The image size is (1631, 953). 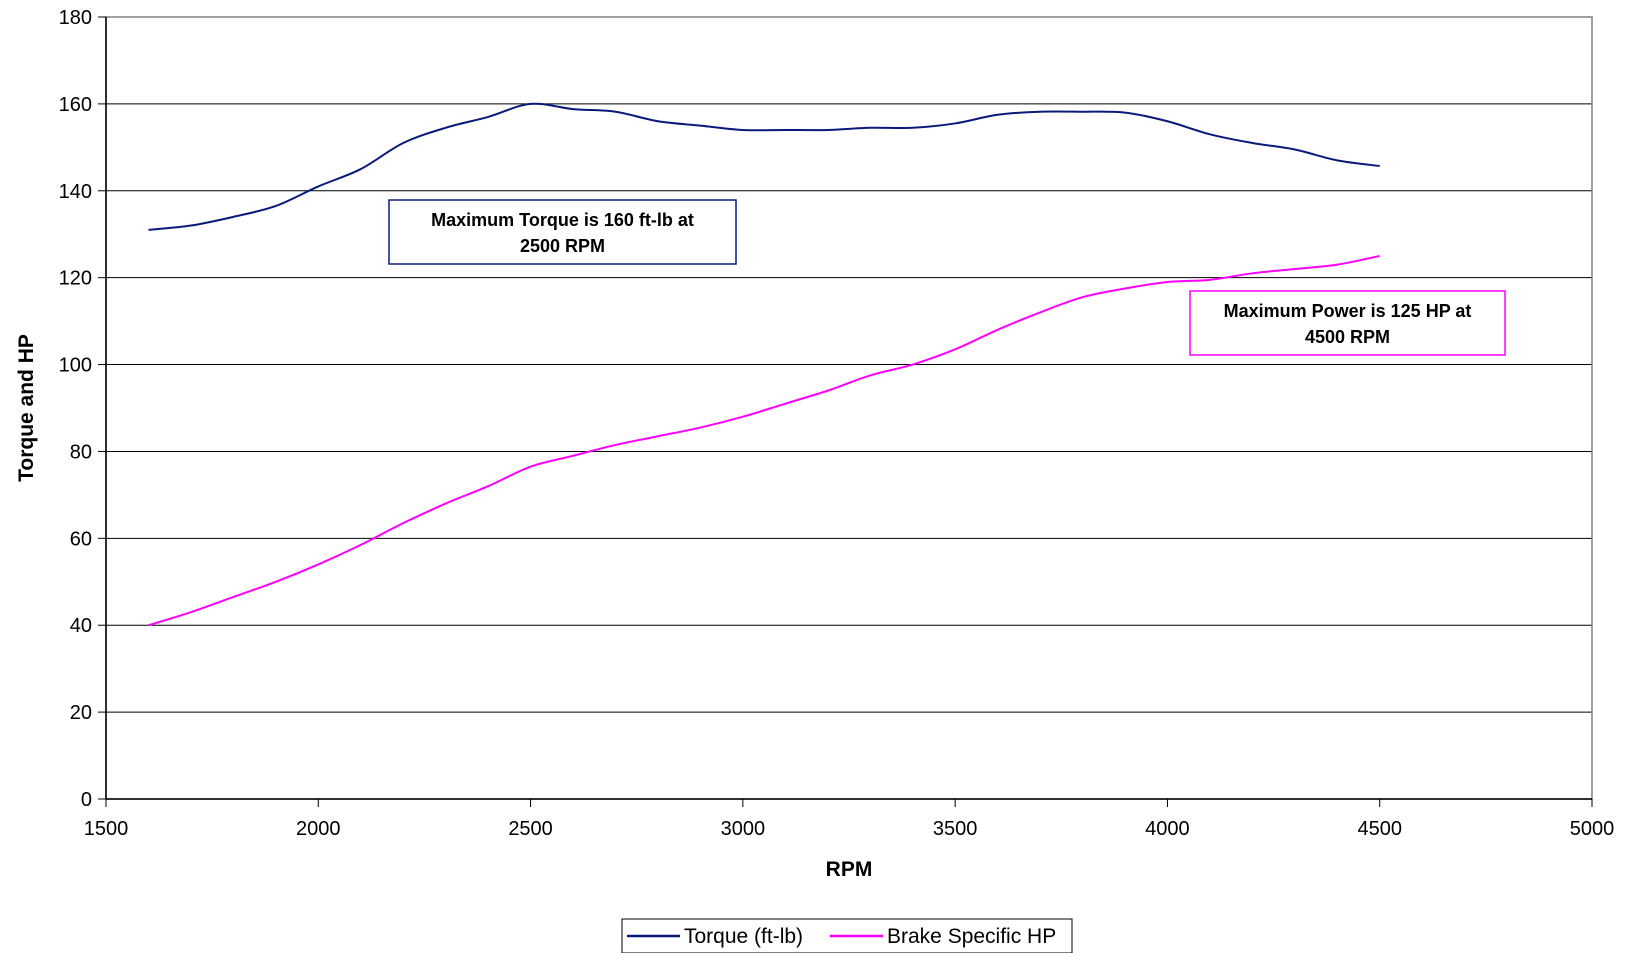 I want to click on torque-annotation-line1: Maximum Torque is 160 ft-lb at, so click(x=562, y=220).